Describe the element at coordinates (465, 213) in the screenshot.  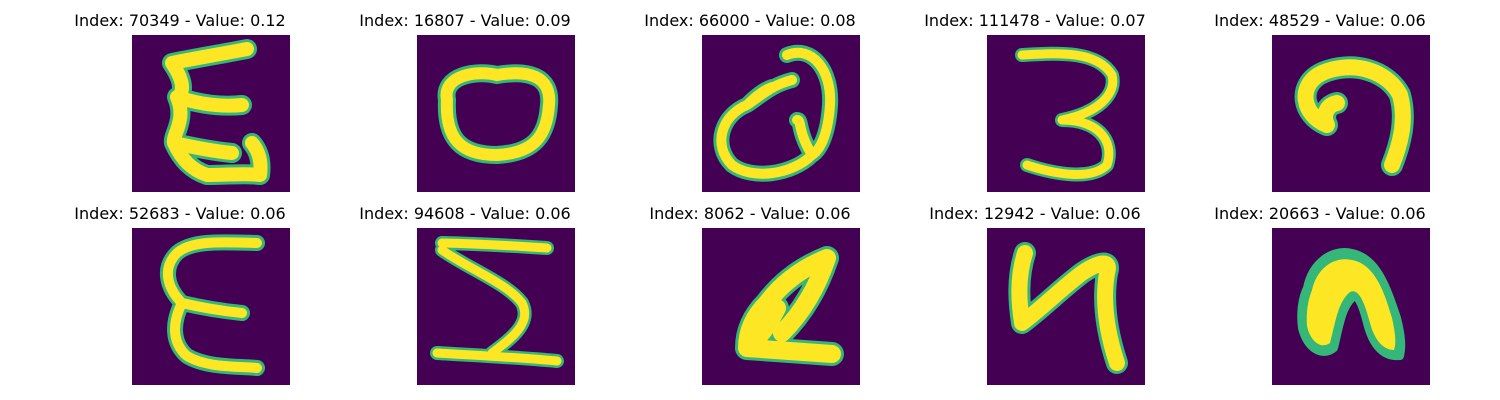
I see `panel-title: Index: 94608 - Value: 0.06` at that location.